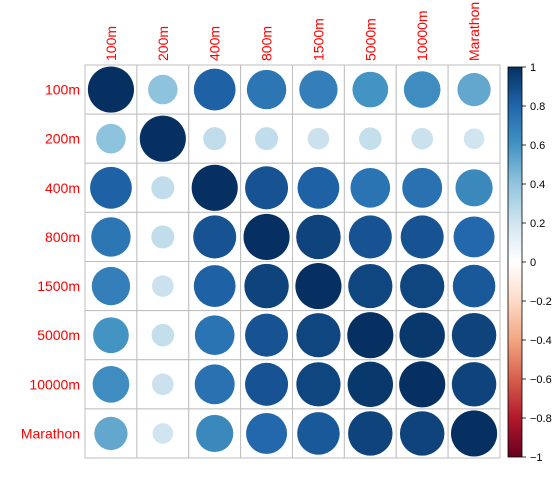  What do you see at coordinates (474, 31) in the screenshot?
I see `column-label-Marathon: Marathon` at bounding box center [474, 31].